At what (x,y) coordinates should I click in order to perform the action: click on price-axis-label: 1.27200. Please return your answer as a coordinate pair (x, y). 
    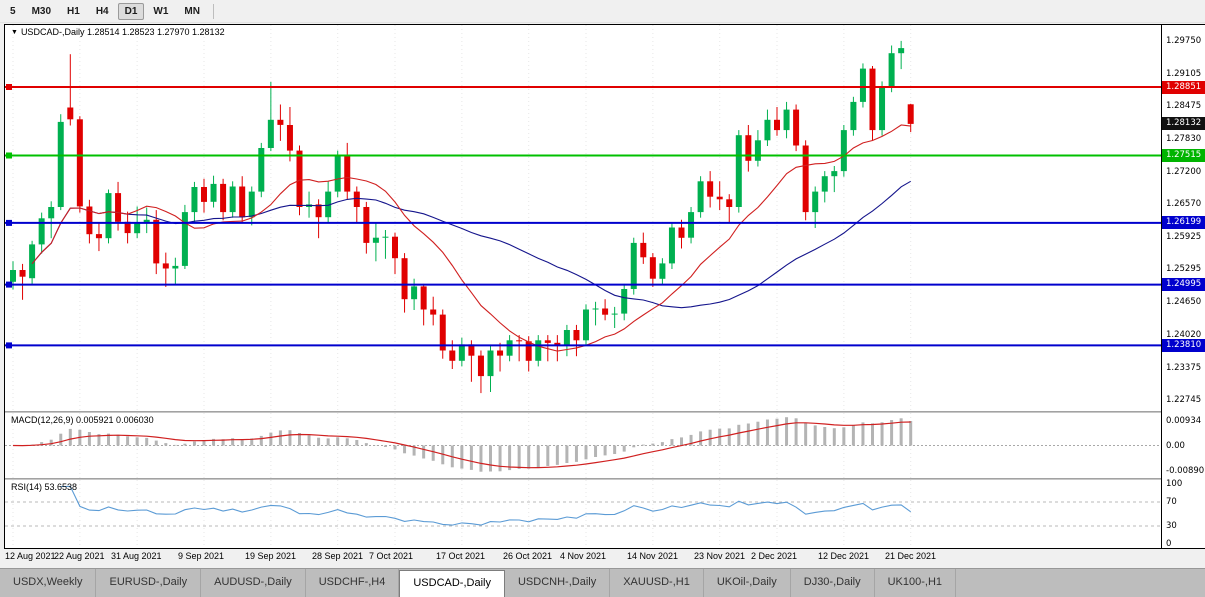
    Looking at the image, I should click on (1184, 171).